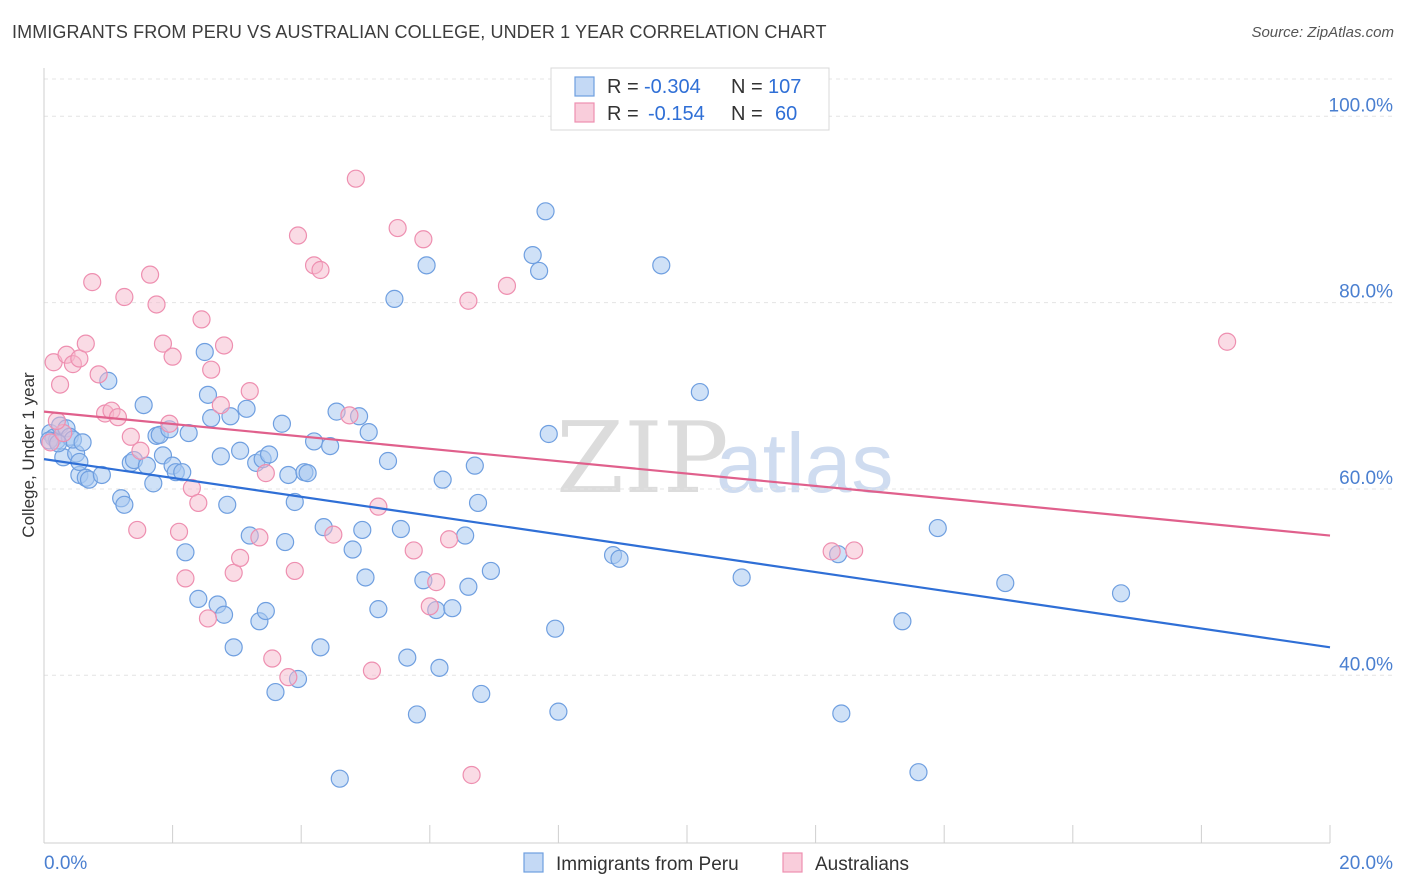 The width and height of the screenshot is (1406, 892). Describe the element at coordinates (687, 473) in the screenshot. I see `trend-line-australians` at that location.